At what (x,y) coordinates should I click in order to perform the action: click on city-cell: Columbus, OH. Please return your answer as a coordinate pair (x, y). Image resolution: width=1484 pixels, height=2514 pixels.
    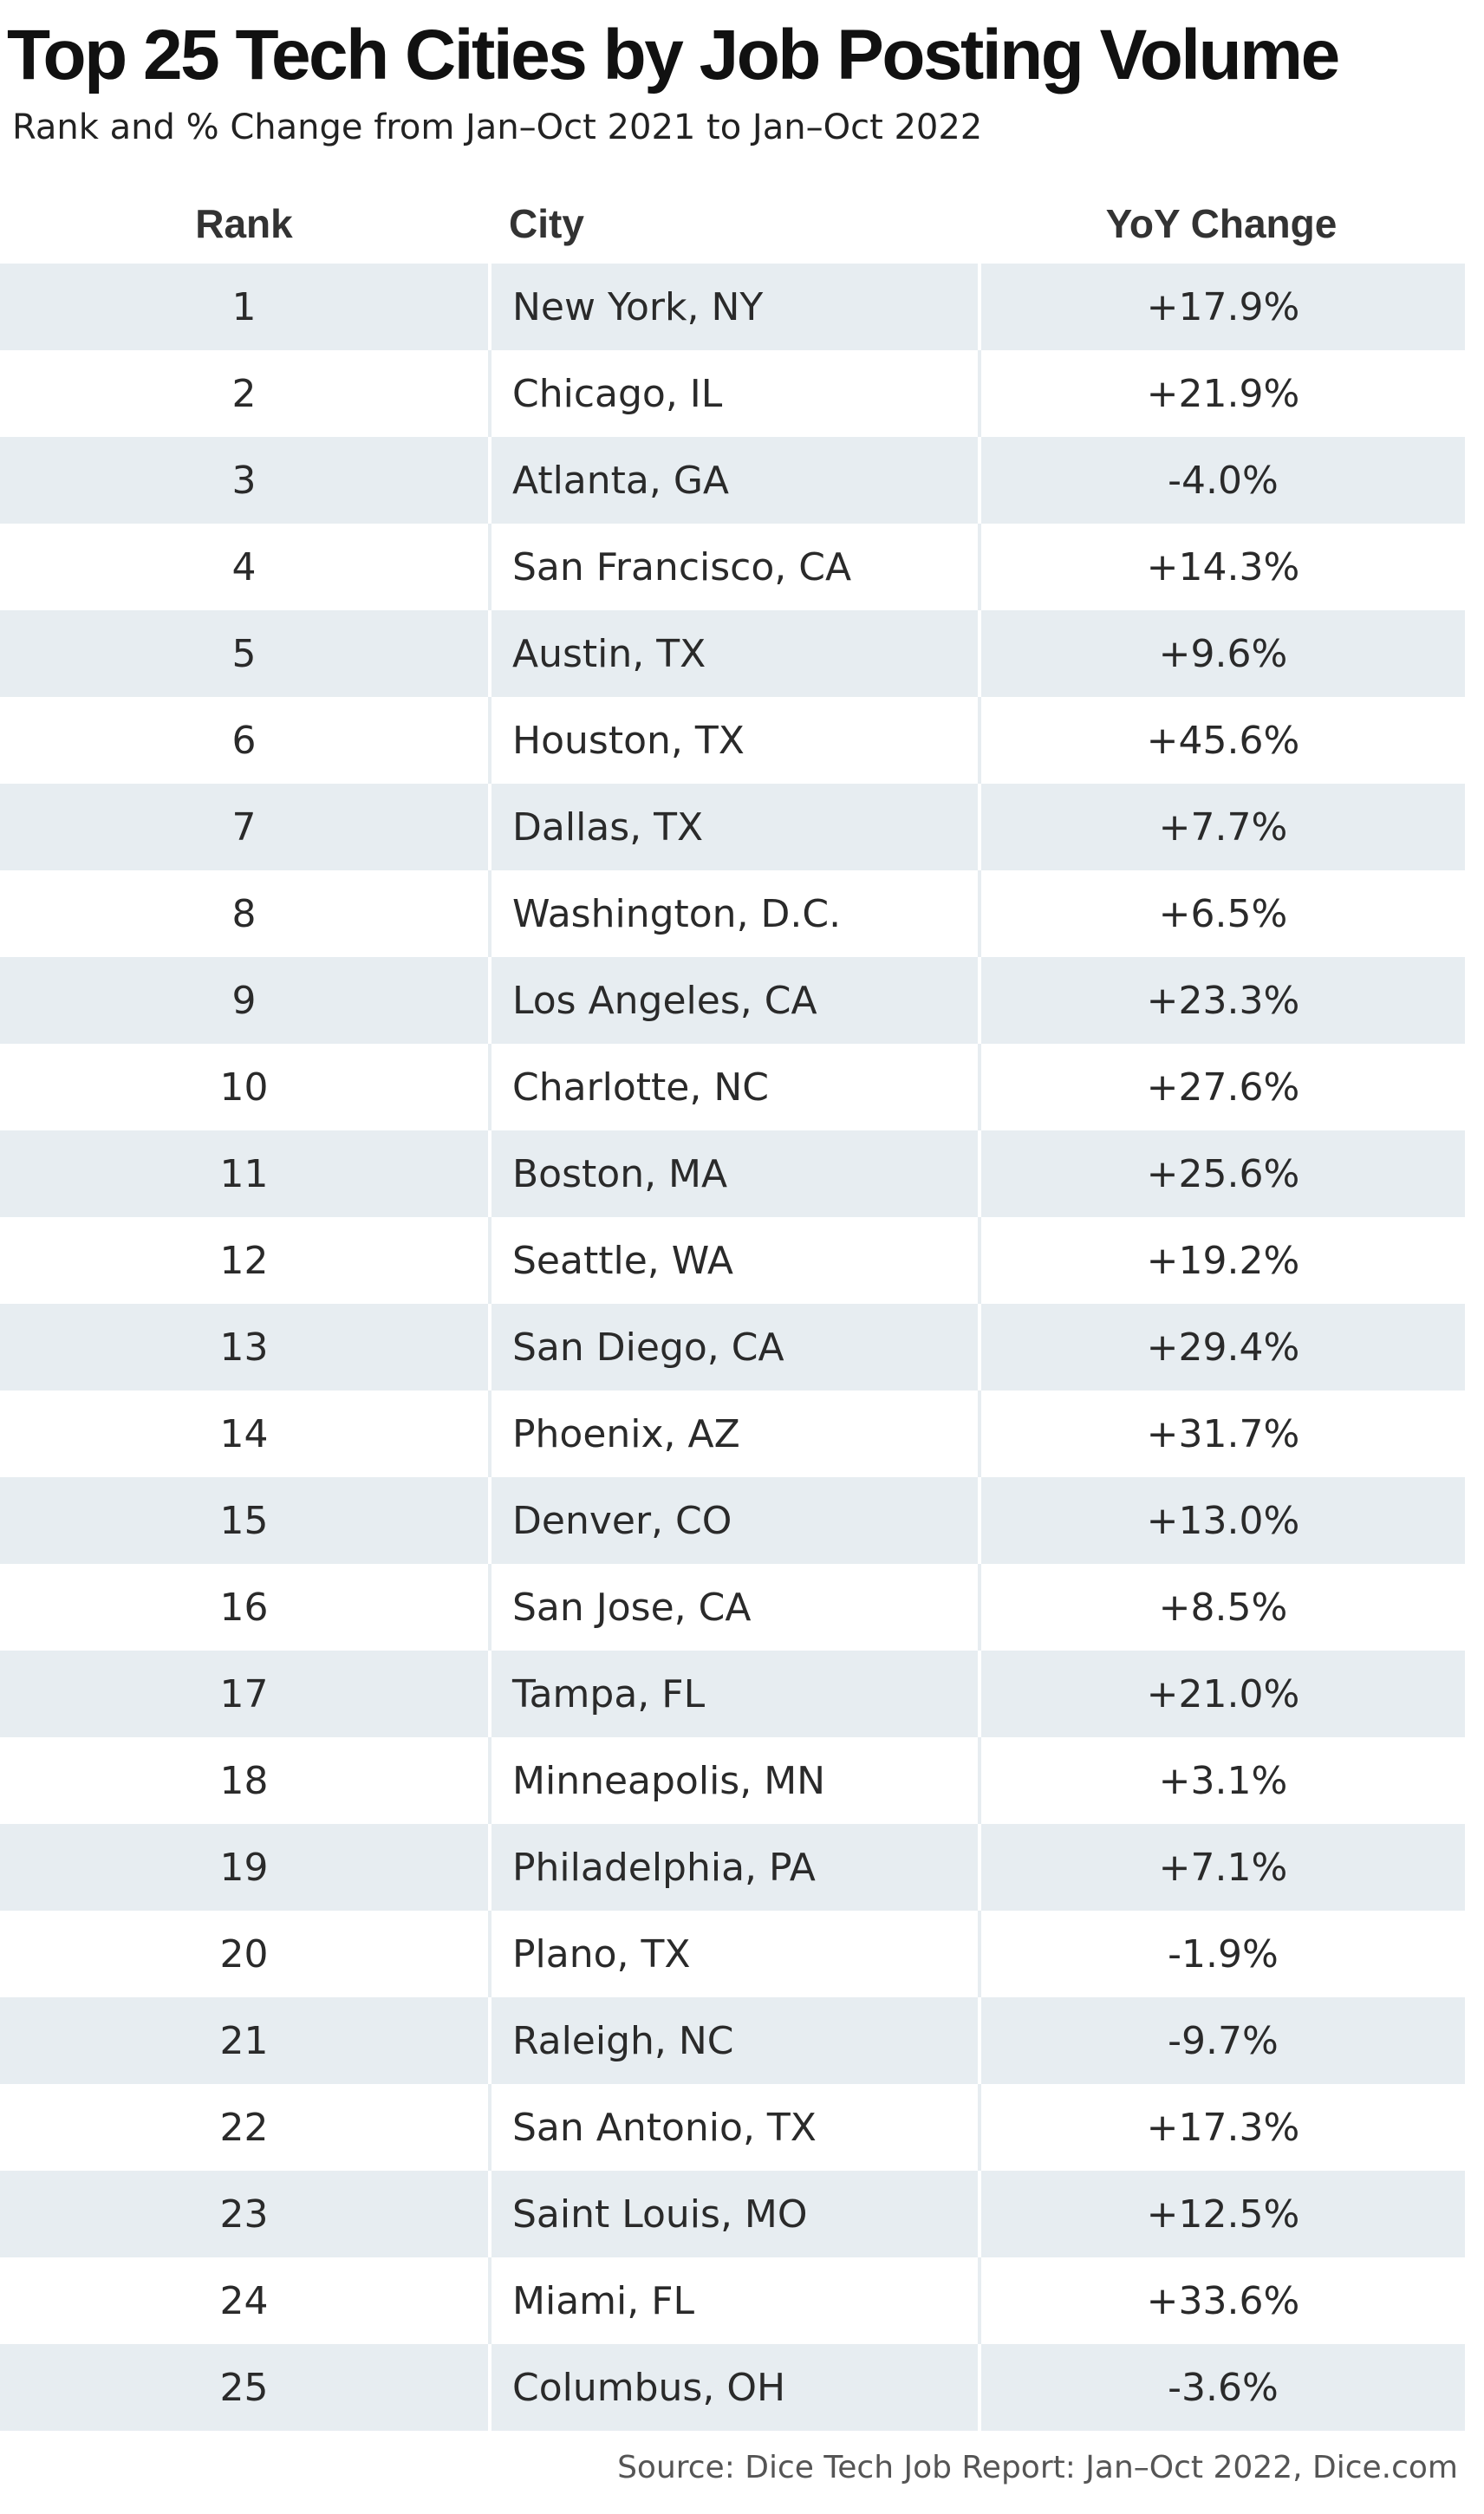
    Looking at the image, I should click on (733, 2387).